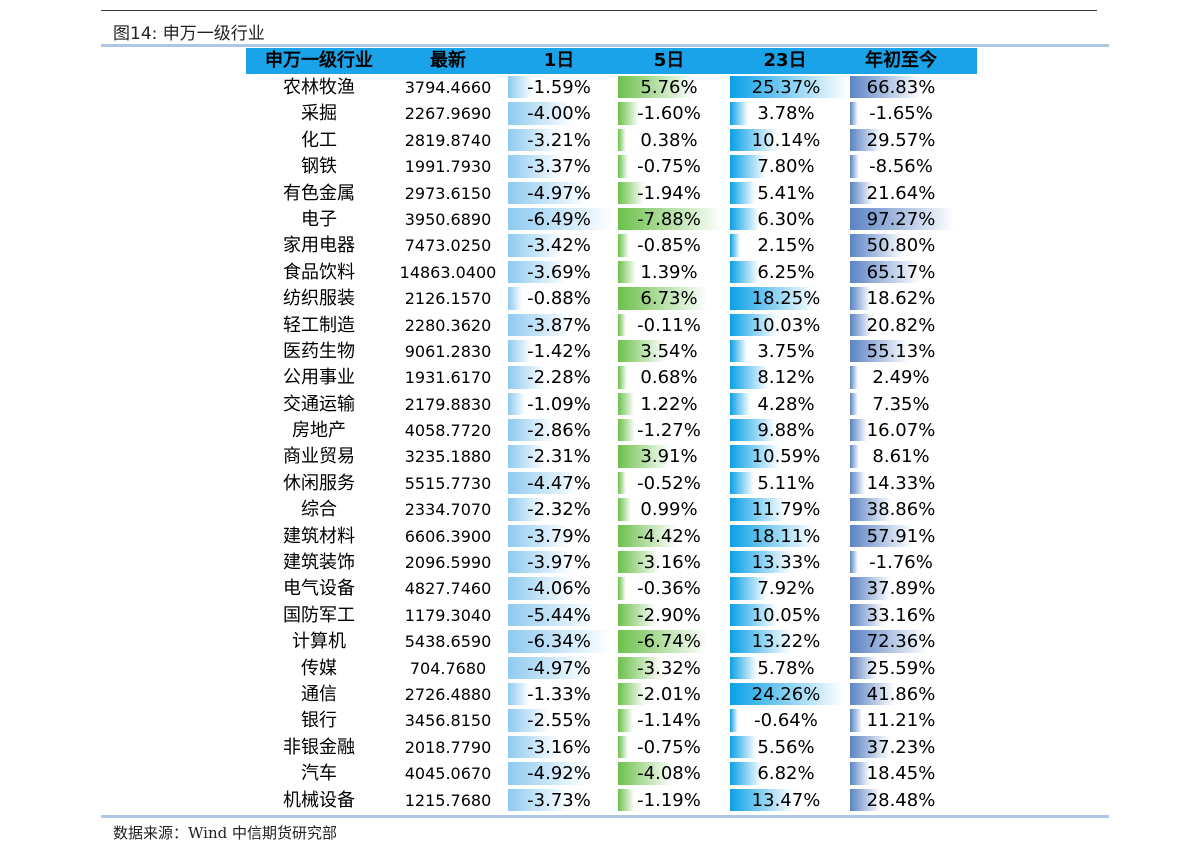 This screenshot has height=861, width=1191. What do you see at coordinates (786, 377) in the screenshot?
I see `cell-d23: 8.12%` at bounding box center [786, 377].